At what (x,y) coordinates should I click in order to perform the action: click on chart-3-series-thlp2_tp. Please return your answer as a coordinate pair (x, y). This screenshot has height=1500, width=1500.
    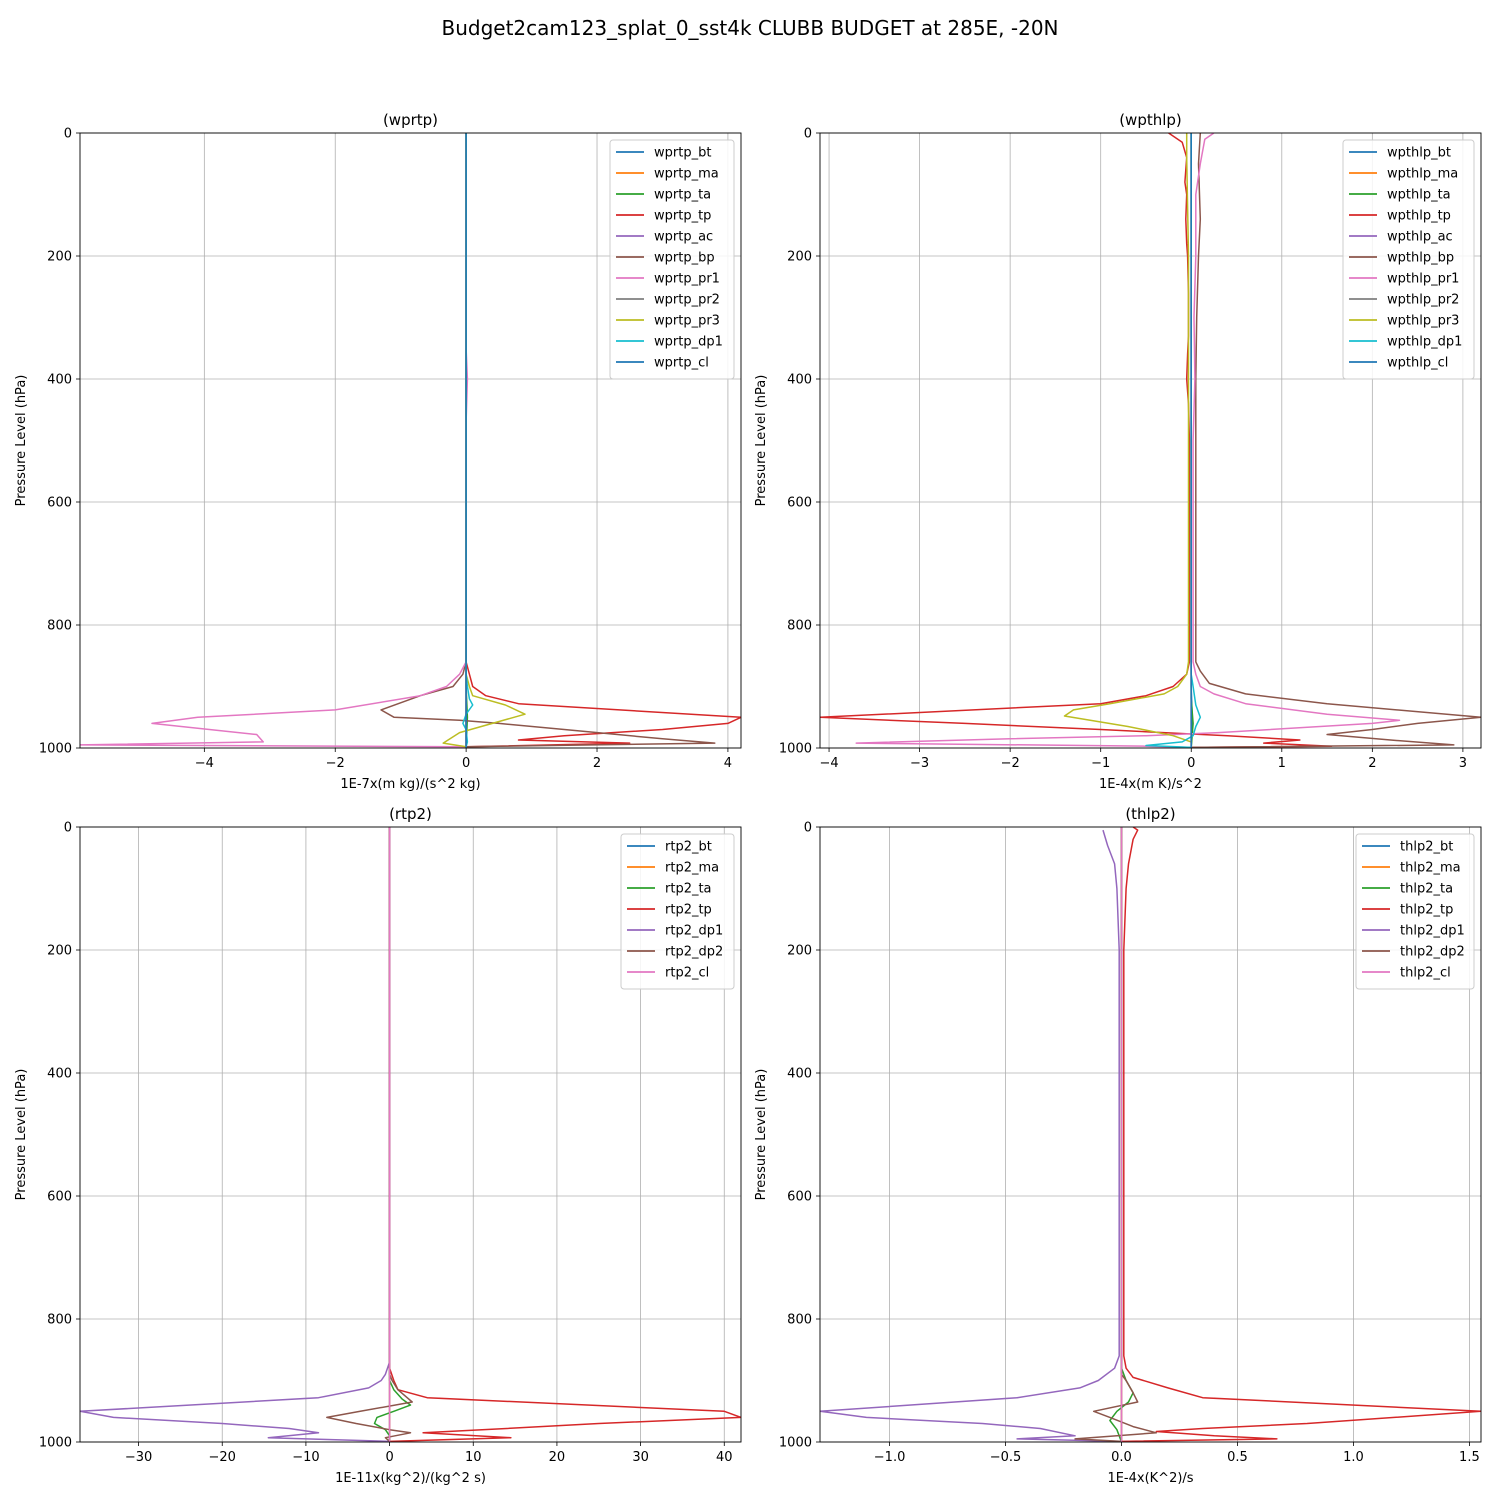
    Looking at the image, I should click on (1301, 1134).